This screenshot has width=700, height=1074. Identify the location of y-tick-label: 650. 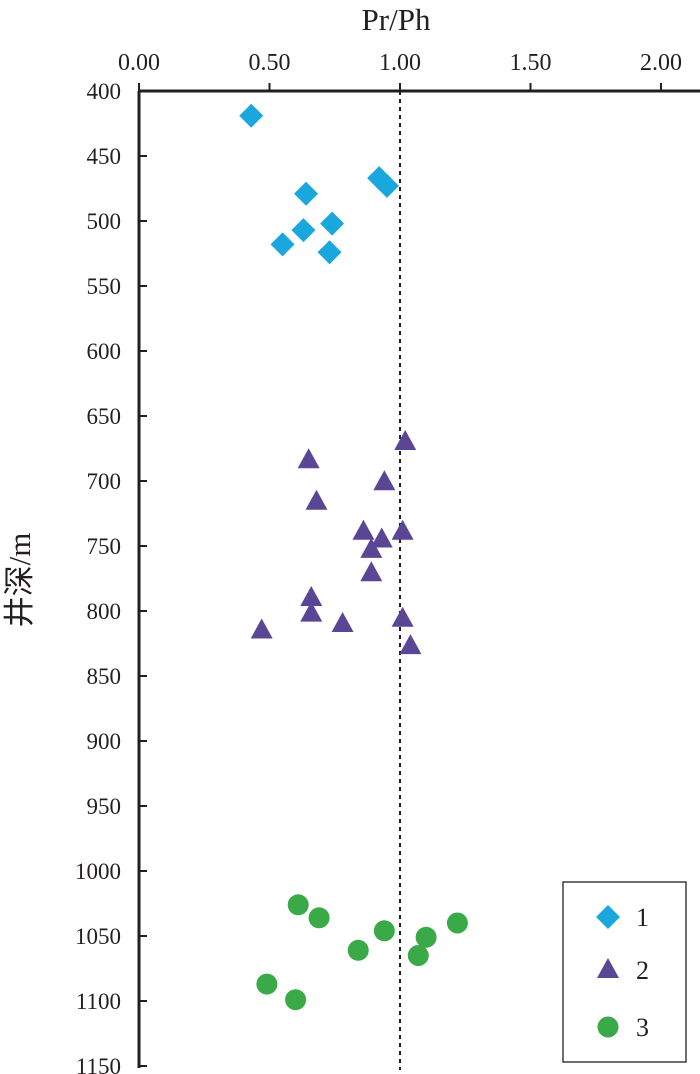
(104, 416).